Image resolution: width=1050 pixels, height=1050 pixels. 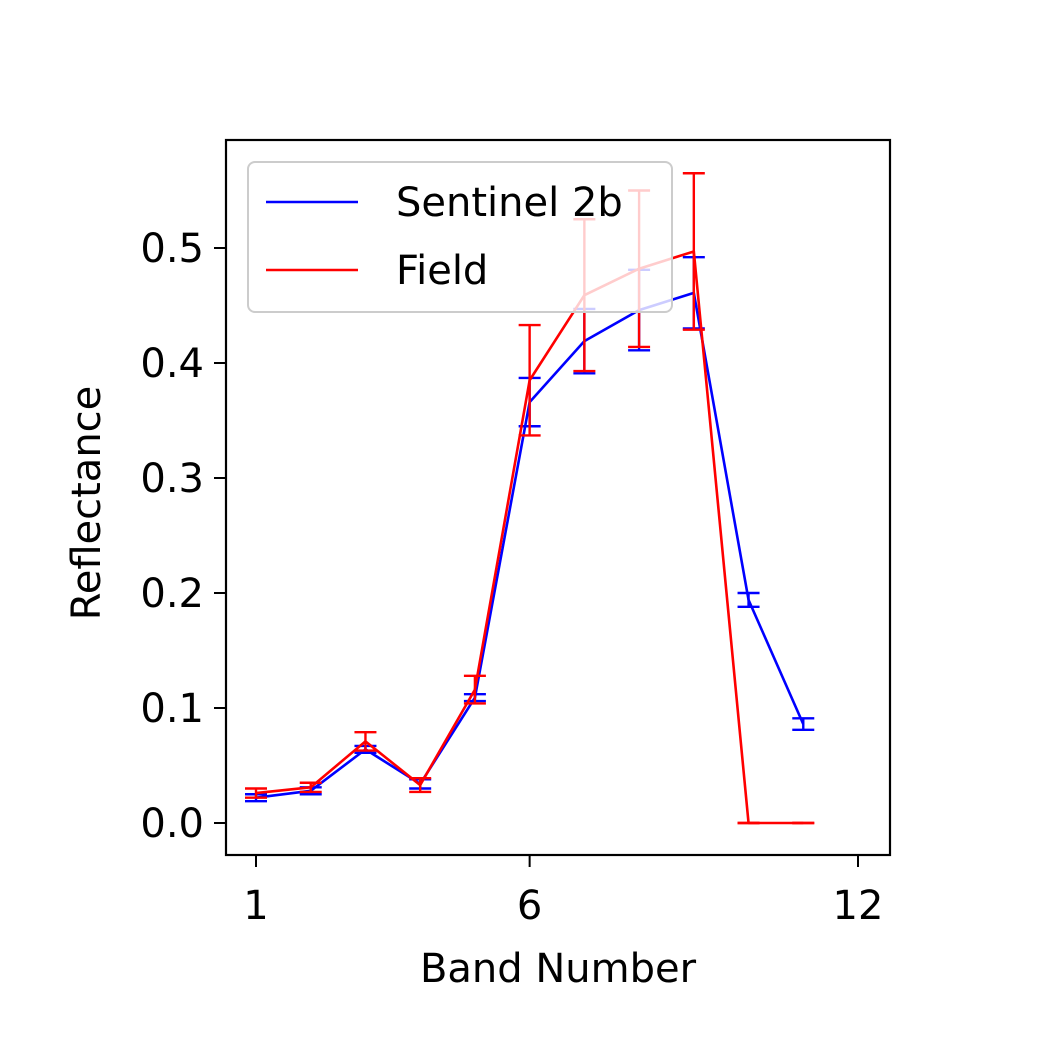 What do you see at coordinates (529, 906) in the screenshot?
I see `x-tick-label: 6` at bounding box center [529, 906].